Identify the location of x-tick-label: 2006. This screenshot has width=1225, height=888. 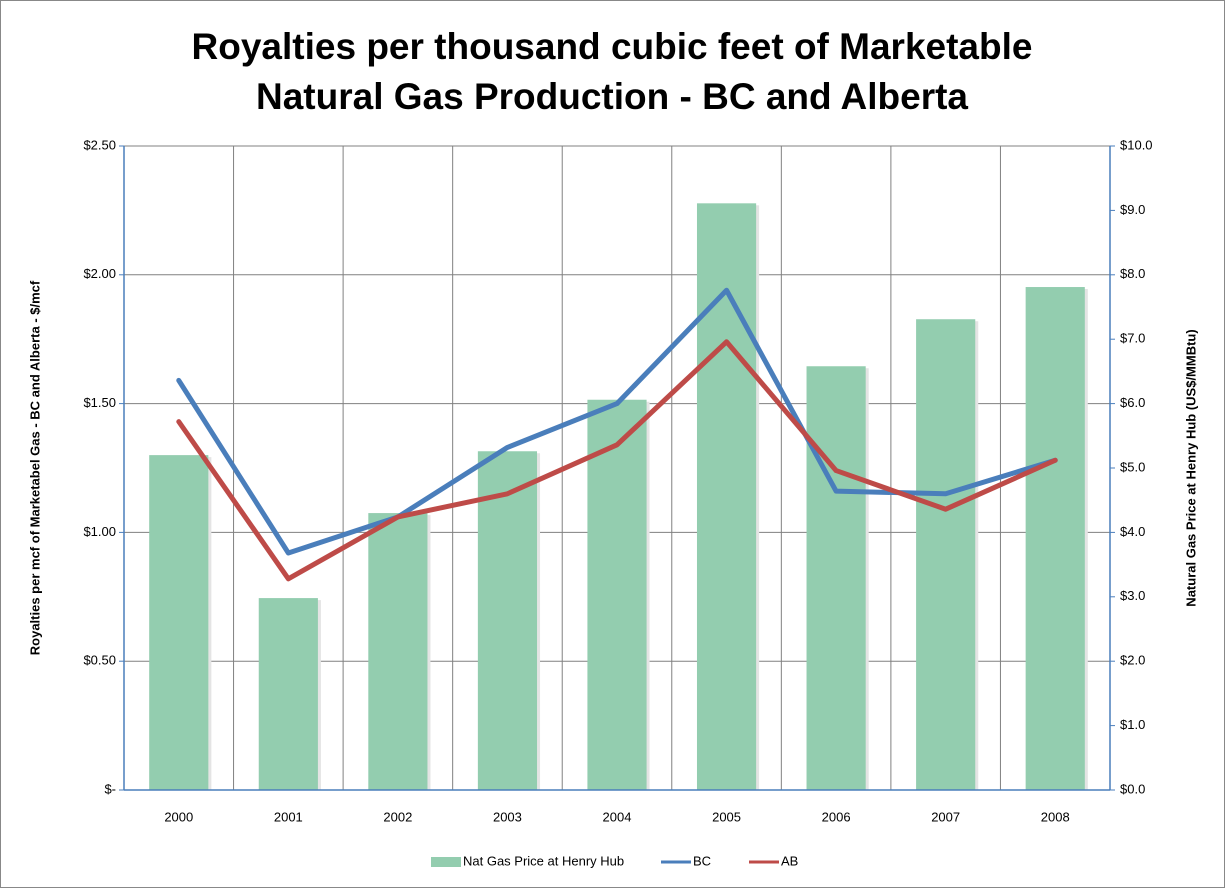
(836, 816).